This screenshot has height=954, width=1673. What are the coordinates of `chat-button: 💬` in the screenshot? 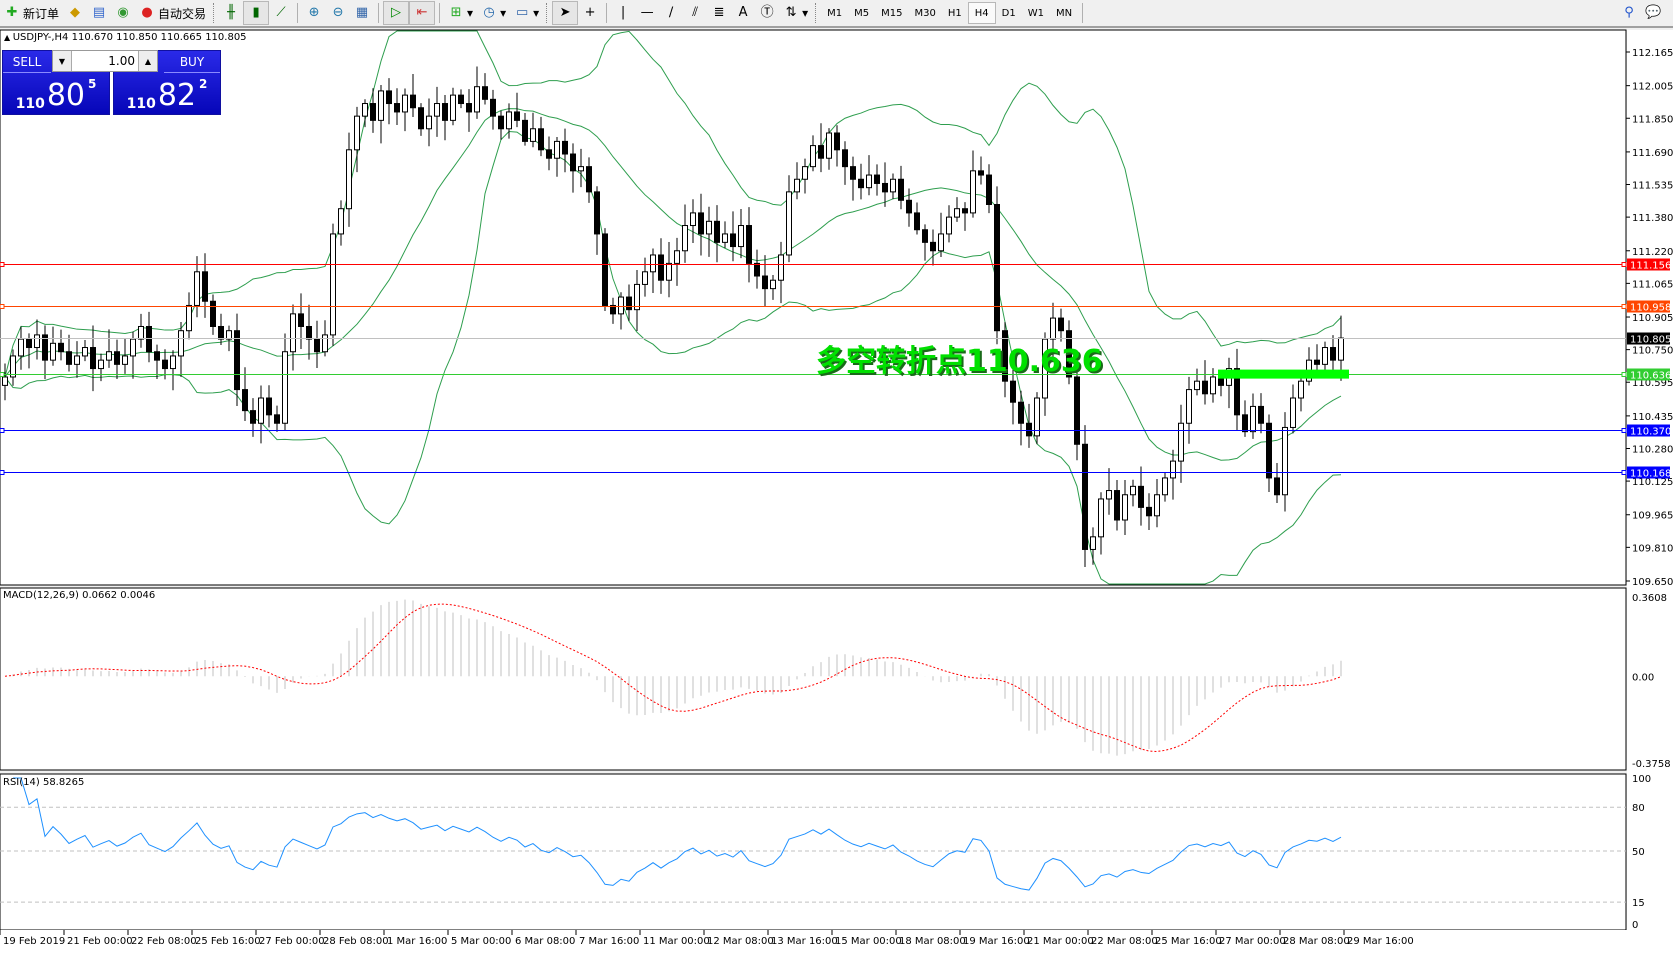 It's located at (1653, 13).